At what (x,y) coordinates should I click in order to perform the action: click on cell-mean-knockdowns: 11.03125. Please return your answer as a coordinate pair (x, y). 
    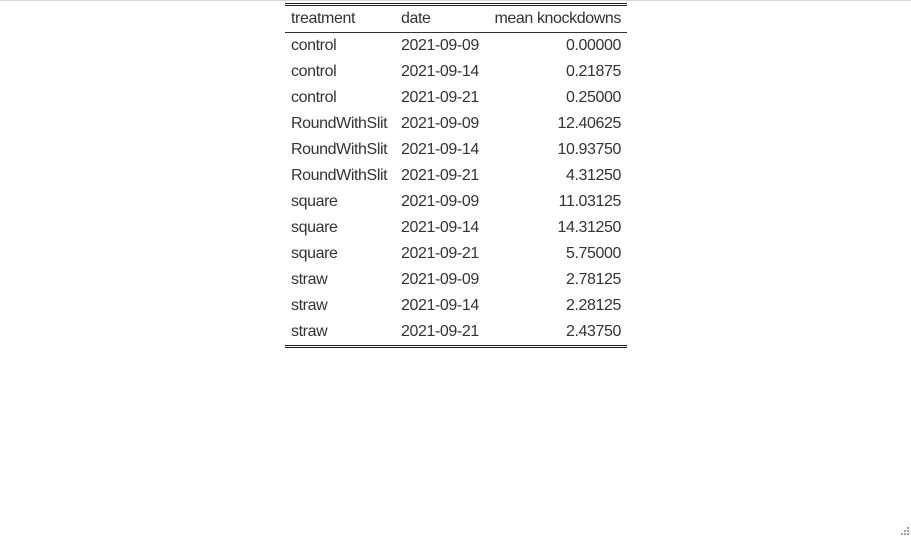
    Looking at the image, I should click on (590, 201).